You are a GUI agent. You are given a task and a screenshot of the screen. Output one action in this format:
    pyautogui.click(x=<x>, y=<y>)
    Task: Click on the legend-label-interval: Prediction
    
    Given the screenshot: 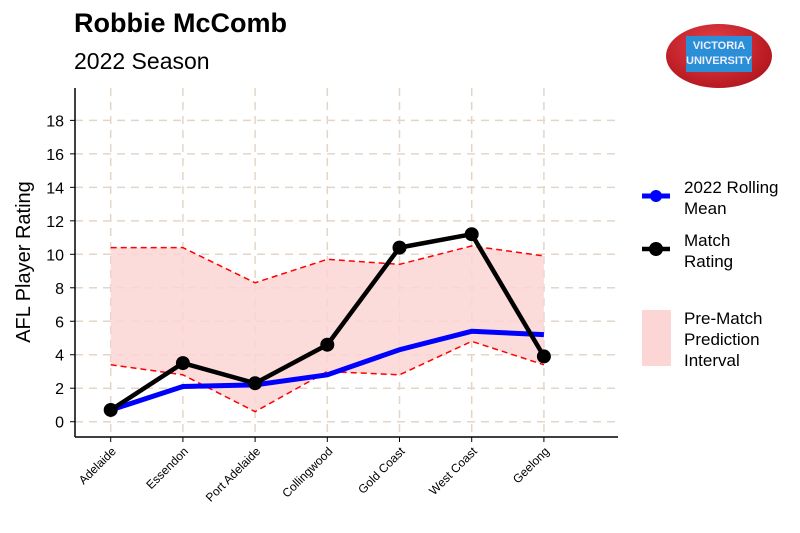 What is the action you would take?
    pyautogui.click(x=722, y=339)
    